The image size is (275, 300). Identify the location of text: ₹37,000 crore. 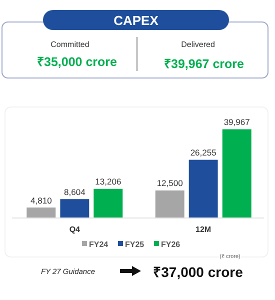
(198, 272).